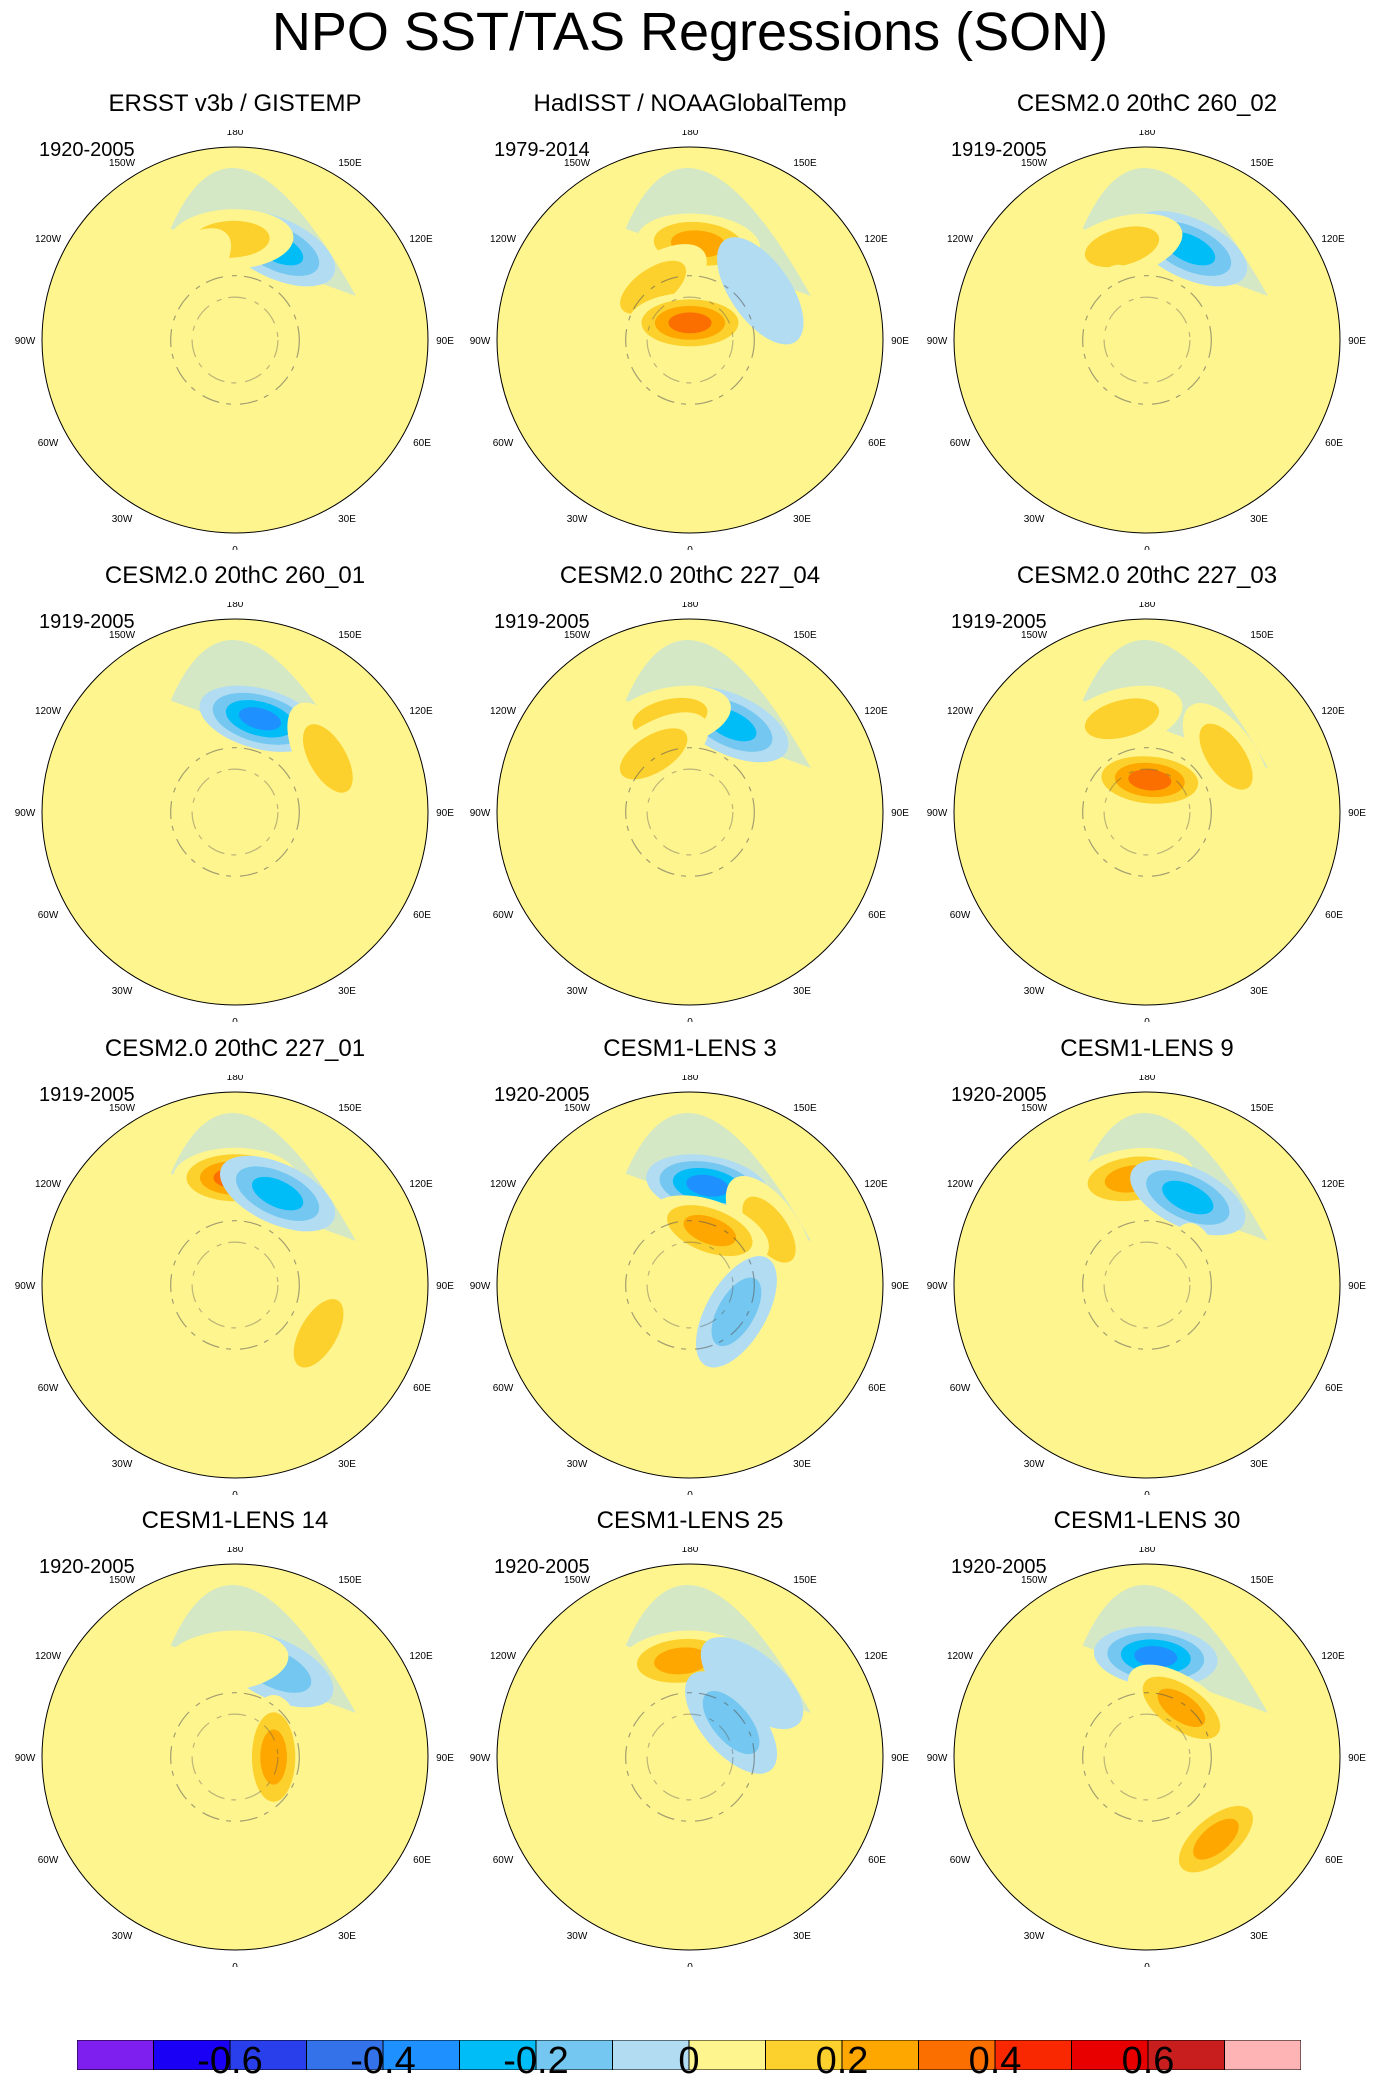  I want to click on colorbar-tick-label: 0.2, so click(842, 2061).